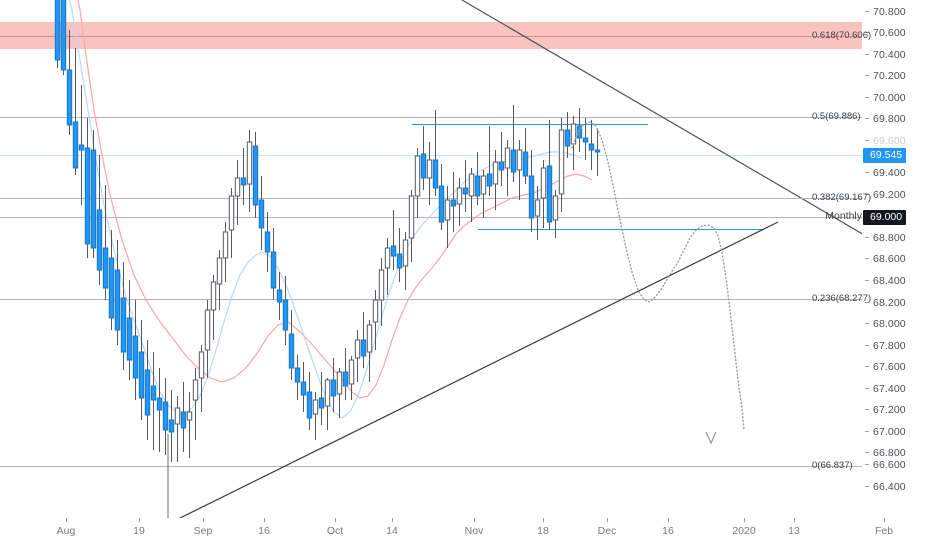 The width and height of the screenshot is (932, 550). Describe the element at coordinates (889, 453) in the screenshot. I see `price-tick-label: 66.800` at that location.